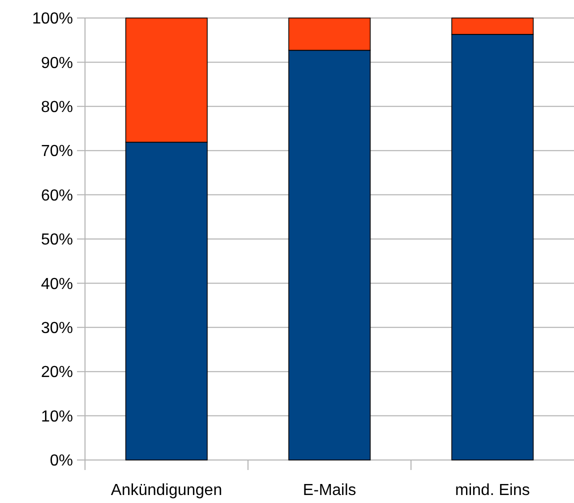  I want to click on x-tick-label: mind. Eins, so click(492, 490).